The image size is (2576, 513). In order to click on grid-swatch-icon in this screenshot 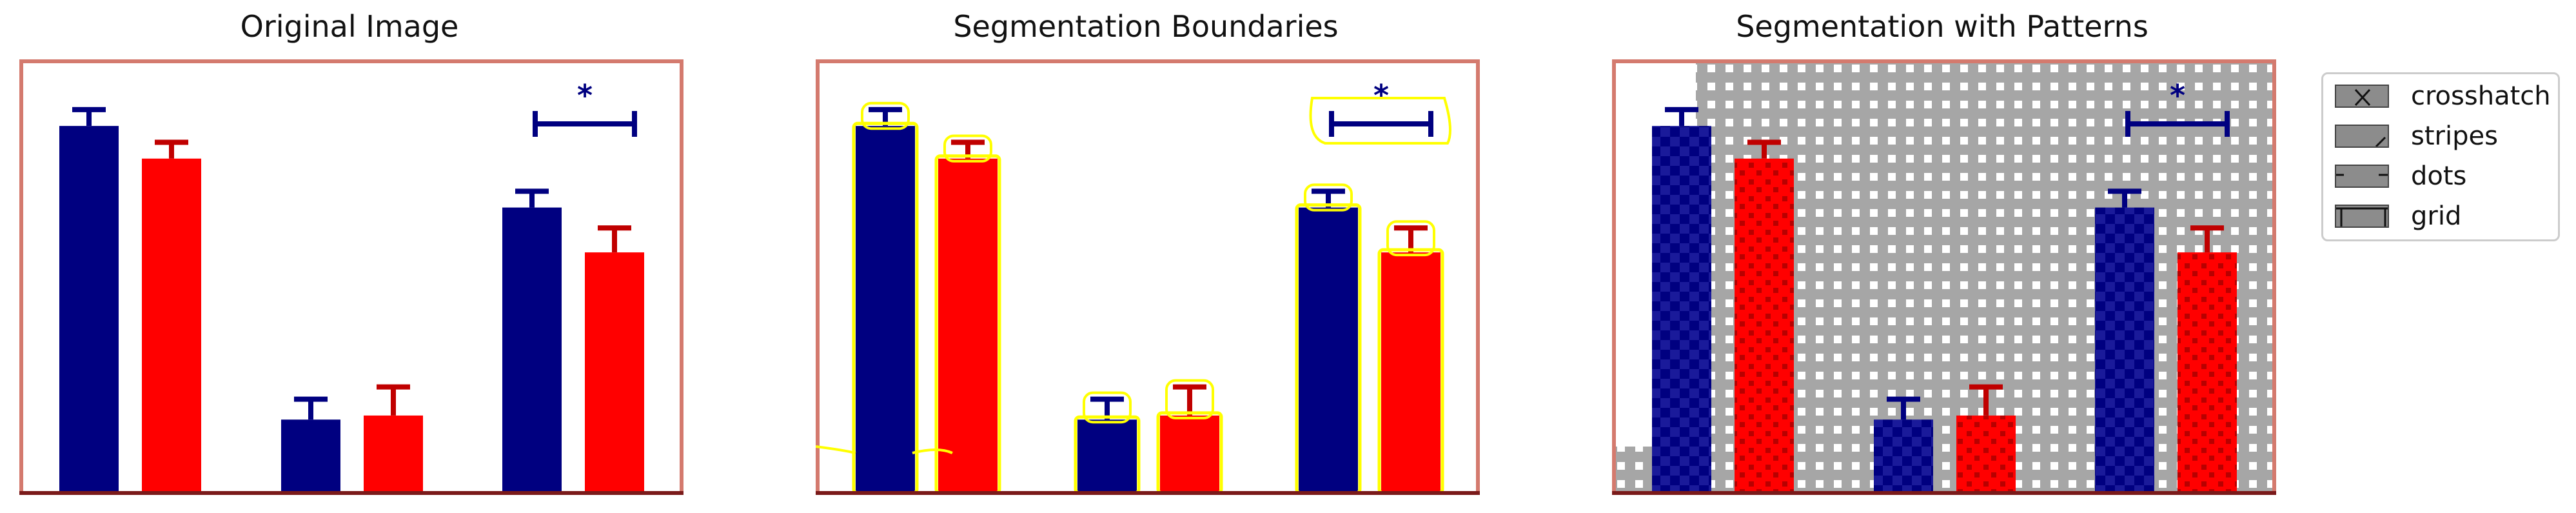, I will do `click(2362, 216)`.